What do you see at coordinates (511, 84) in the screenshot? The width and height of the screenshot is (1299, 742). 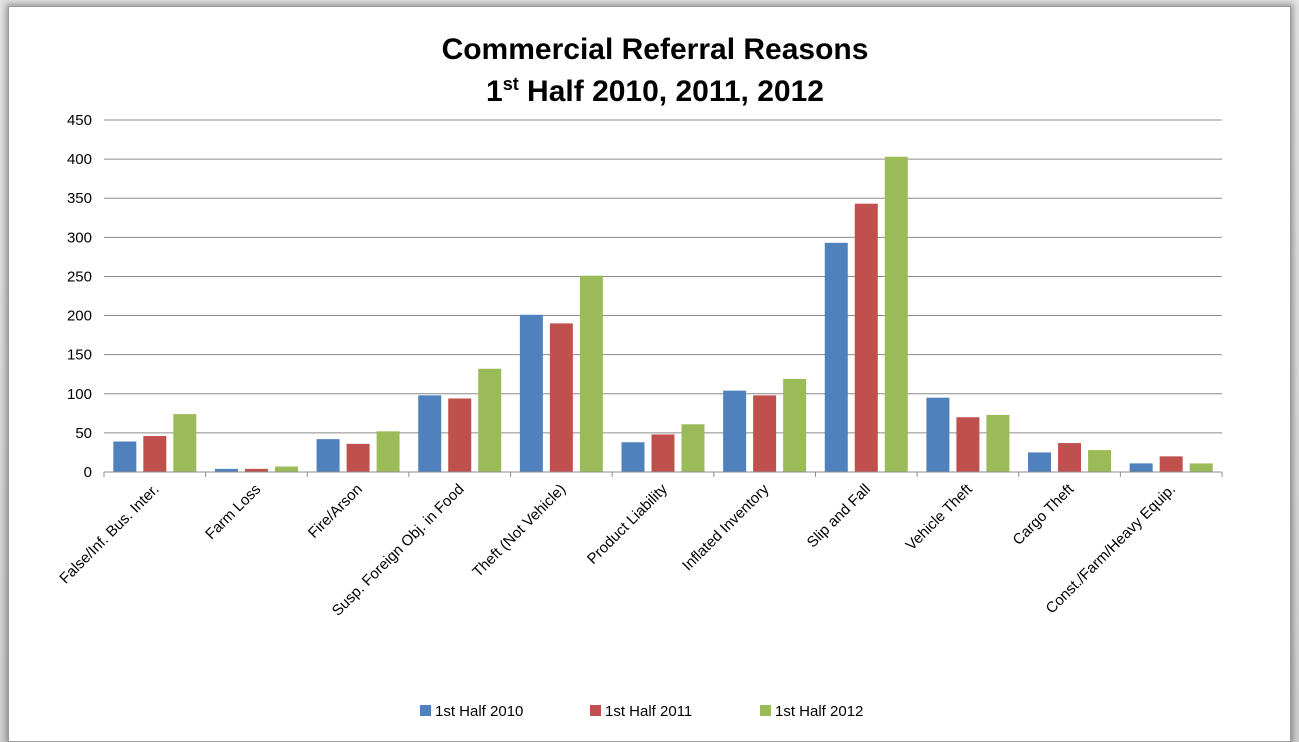 I see `subtitle-superscript: st` at bounding box center [511, 84].